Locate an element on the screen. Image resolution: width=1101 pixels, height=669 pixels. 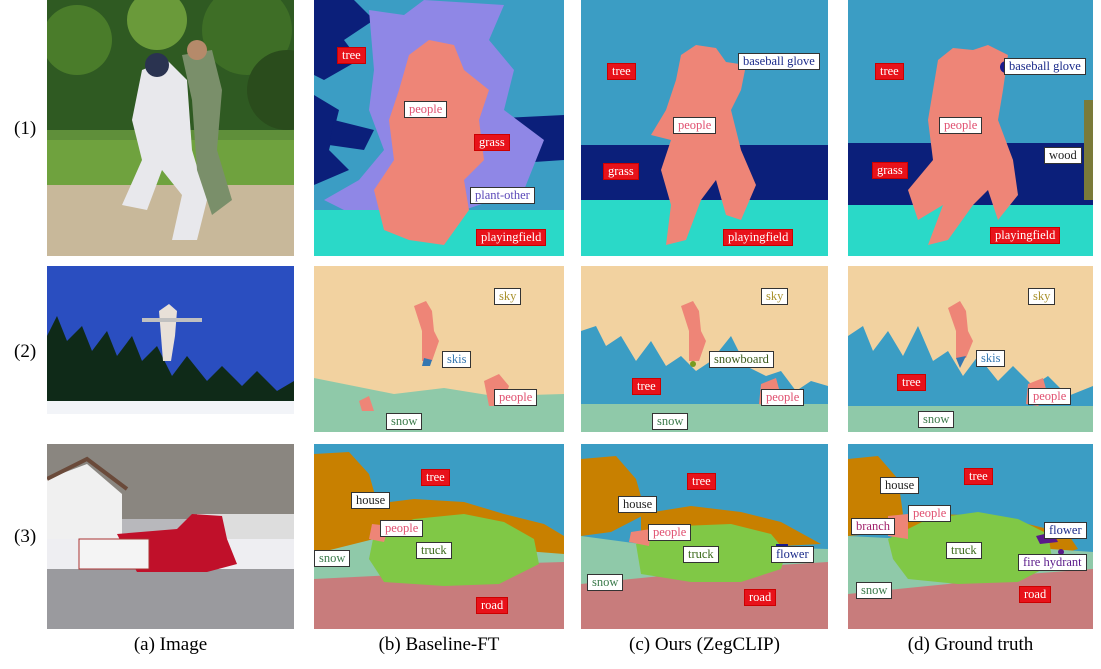
seg-r2-baseline is located at coordinates (439, 349).